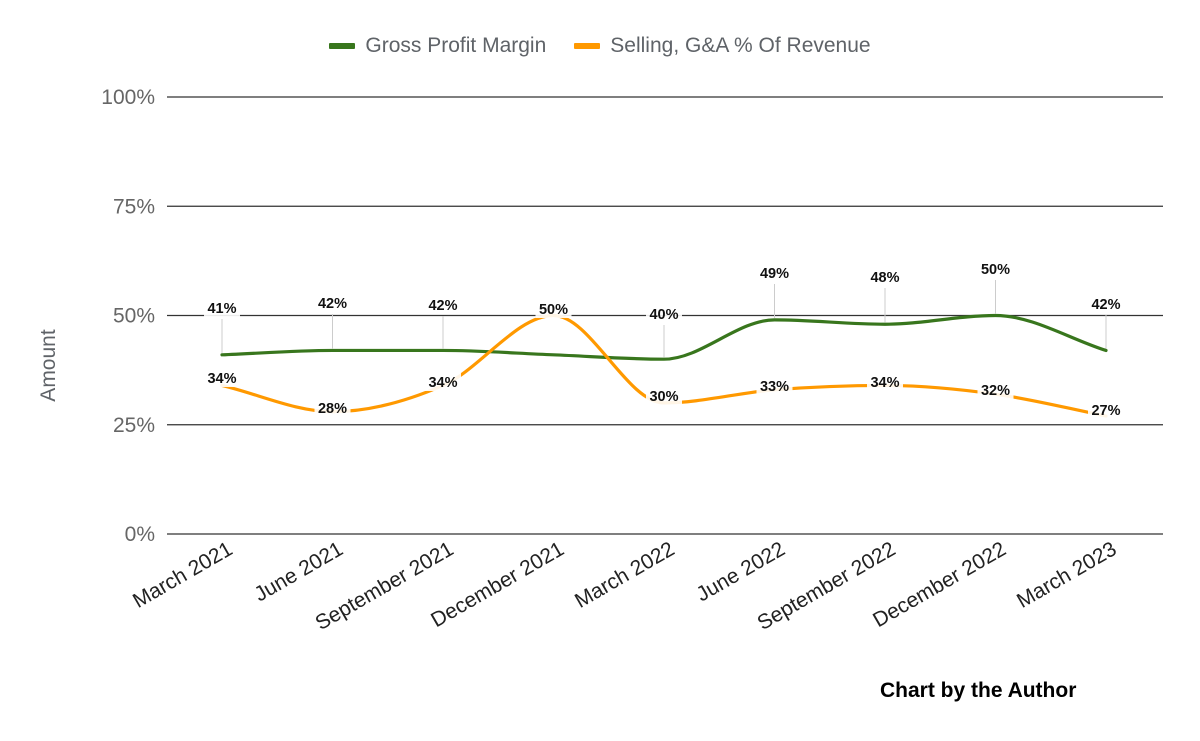  Describe the element at coordinates (134, 316) in the screenshot. I see `y-tick-label: 50%` at that location.